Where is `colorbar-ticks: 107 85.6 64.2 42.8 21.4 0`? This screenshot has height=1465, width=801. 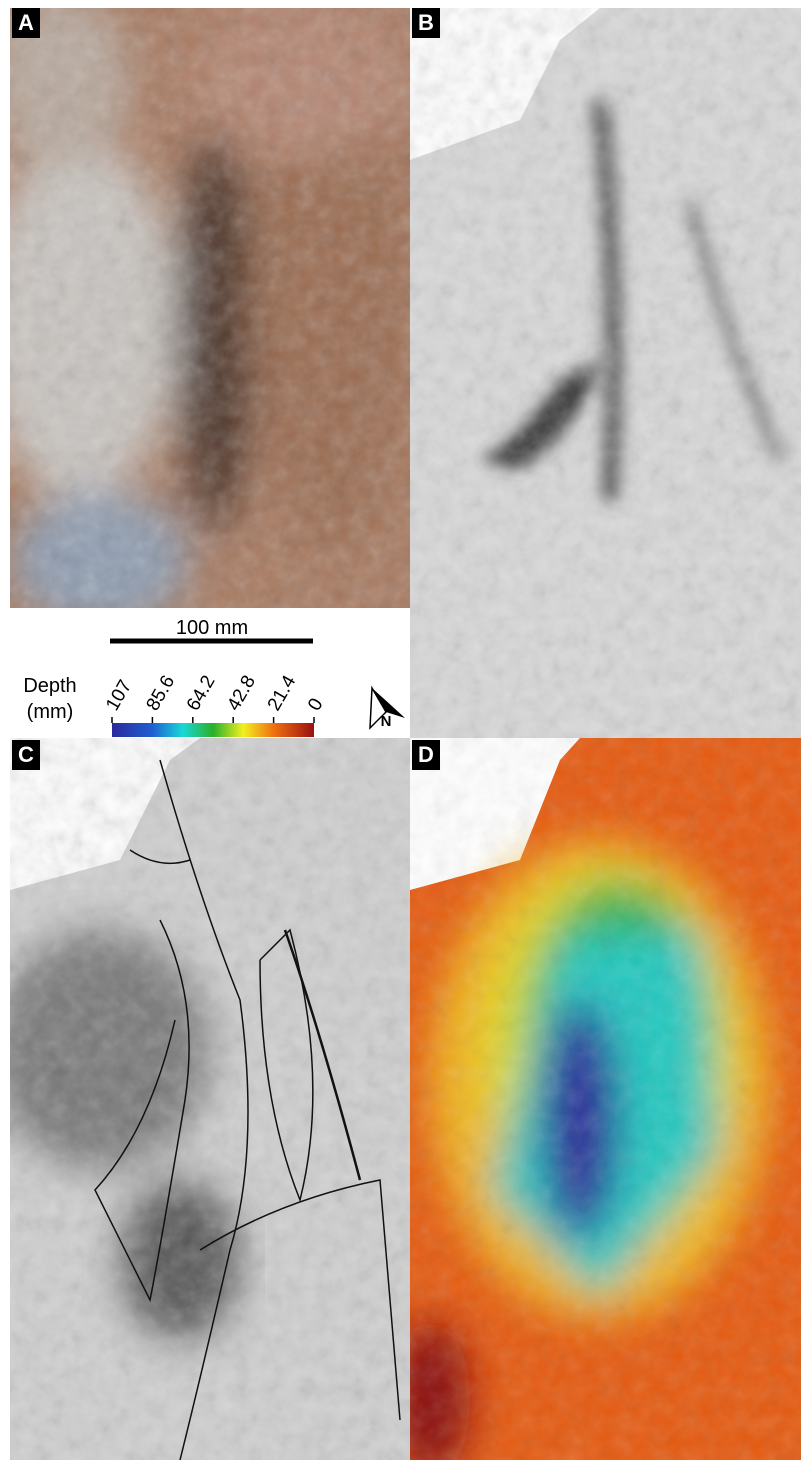 colorbar-ticks: 107 85.6 64.2 42.8 21.4 0 is located at coordinates (215, 697).